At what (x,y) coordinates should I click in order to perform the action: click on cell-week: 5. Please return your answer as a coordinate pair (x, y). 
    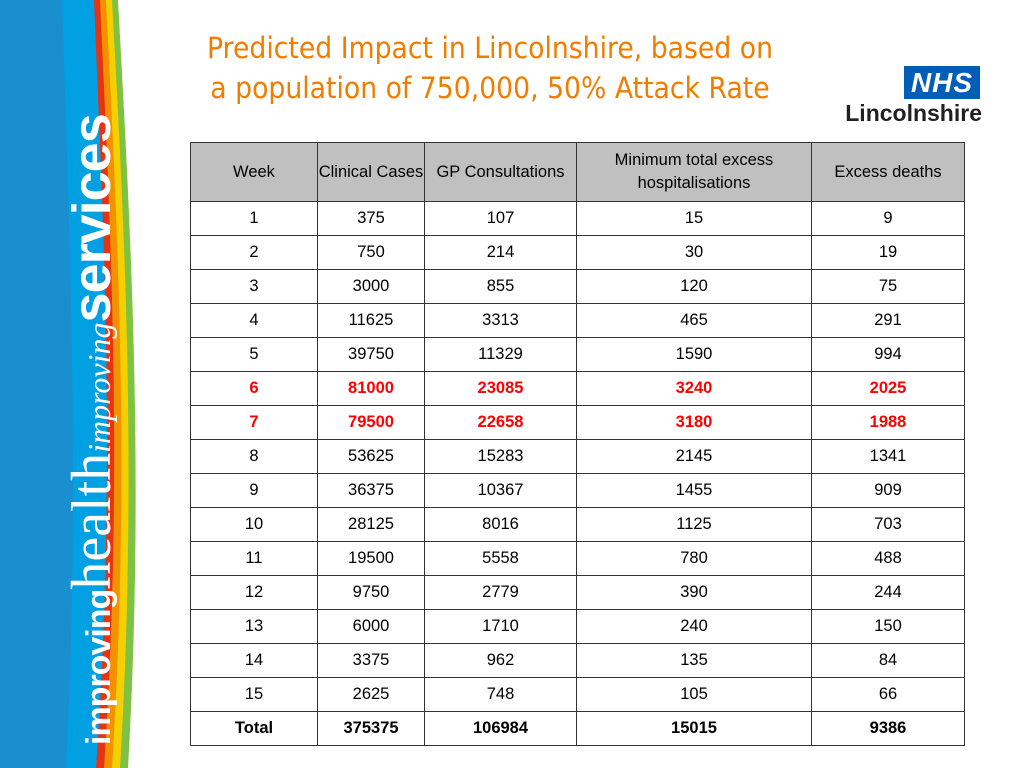
    Looking at the image, I should click on (254, 354).